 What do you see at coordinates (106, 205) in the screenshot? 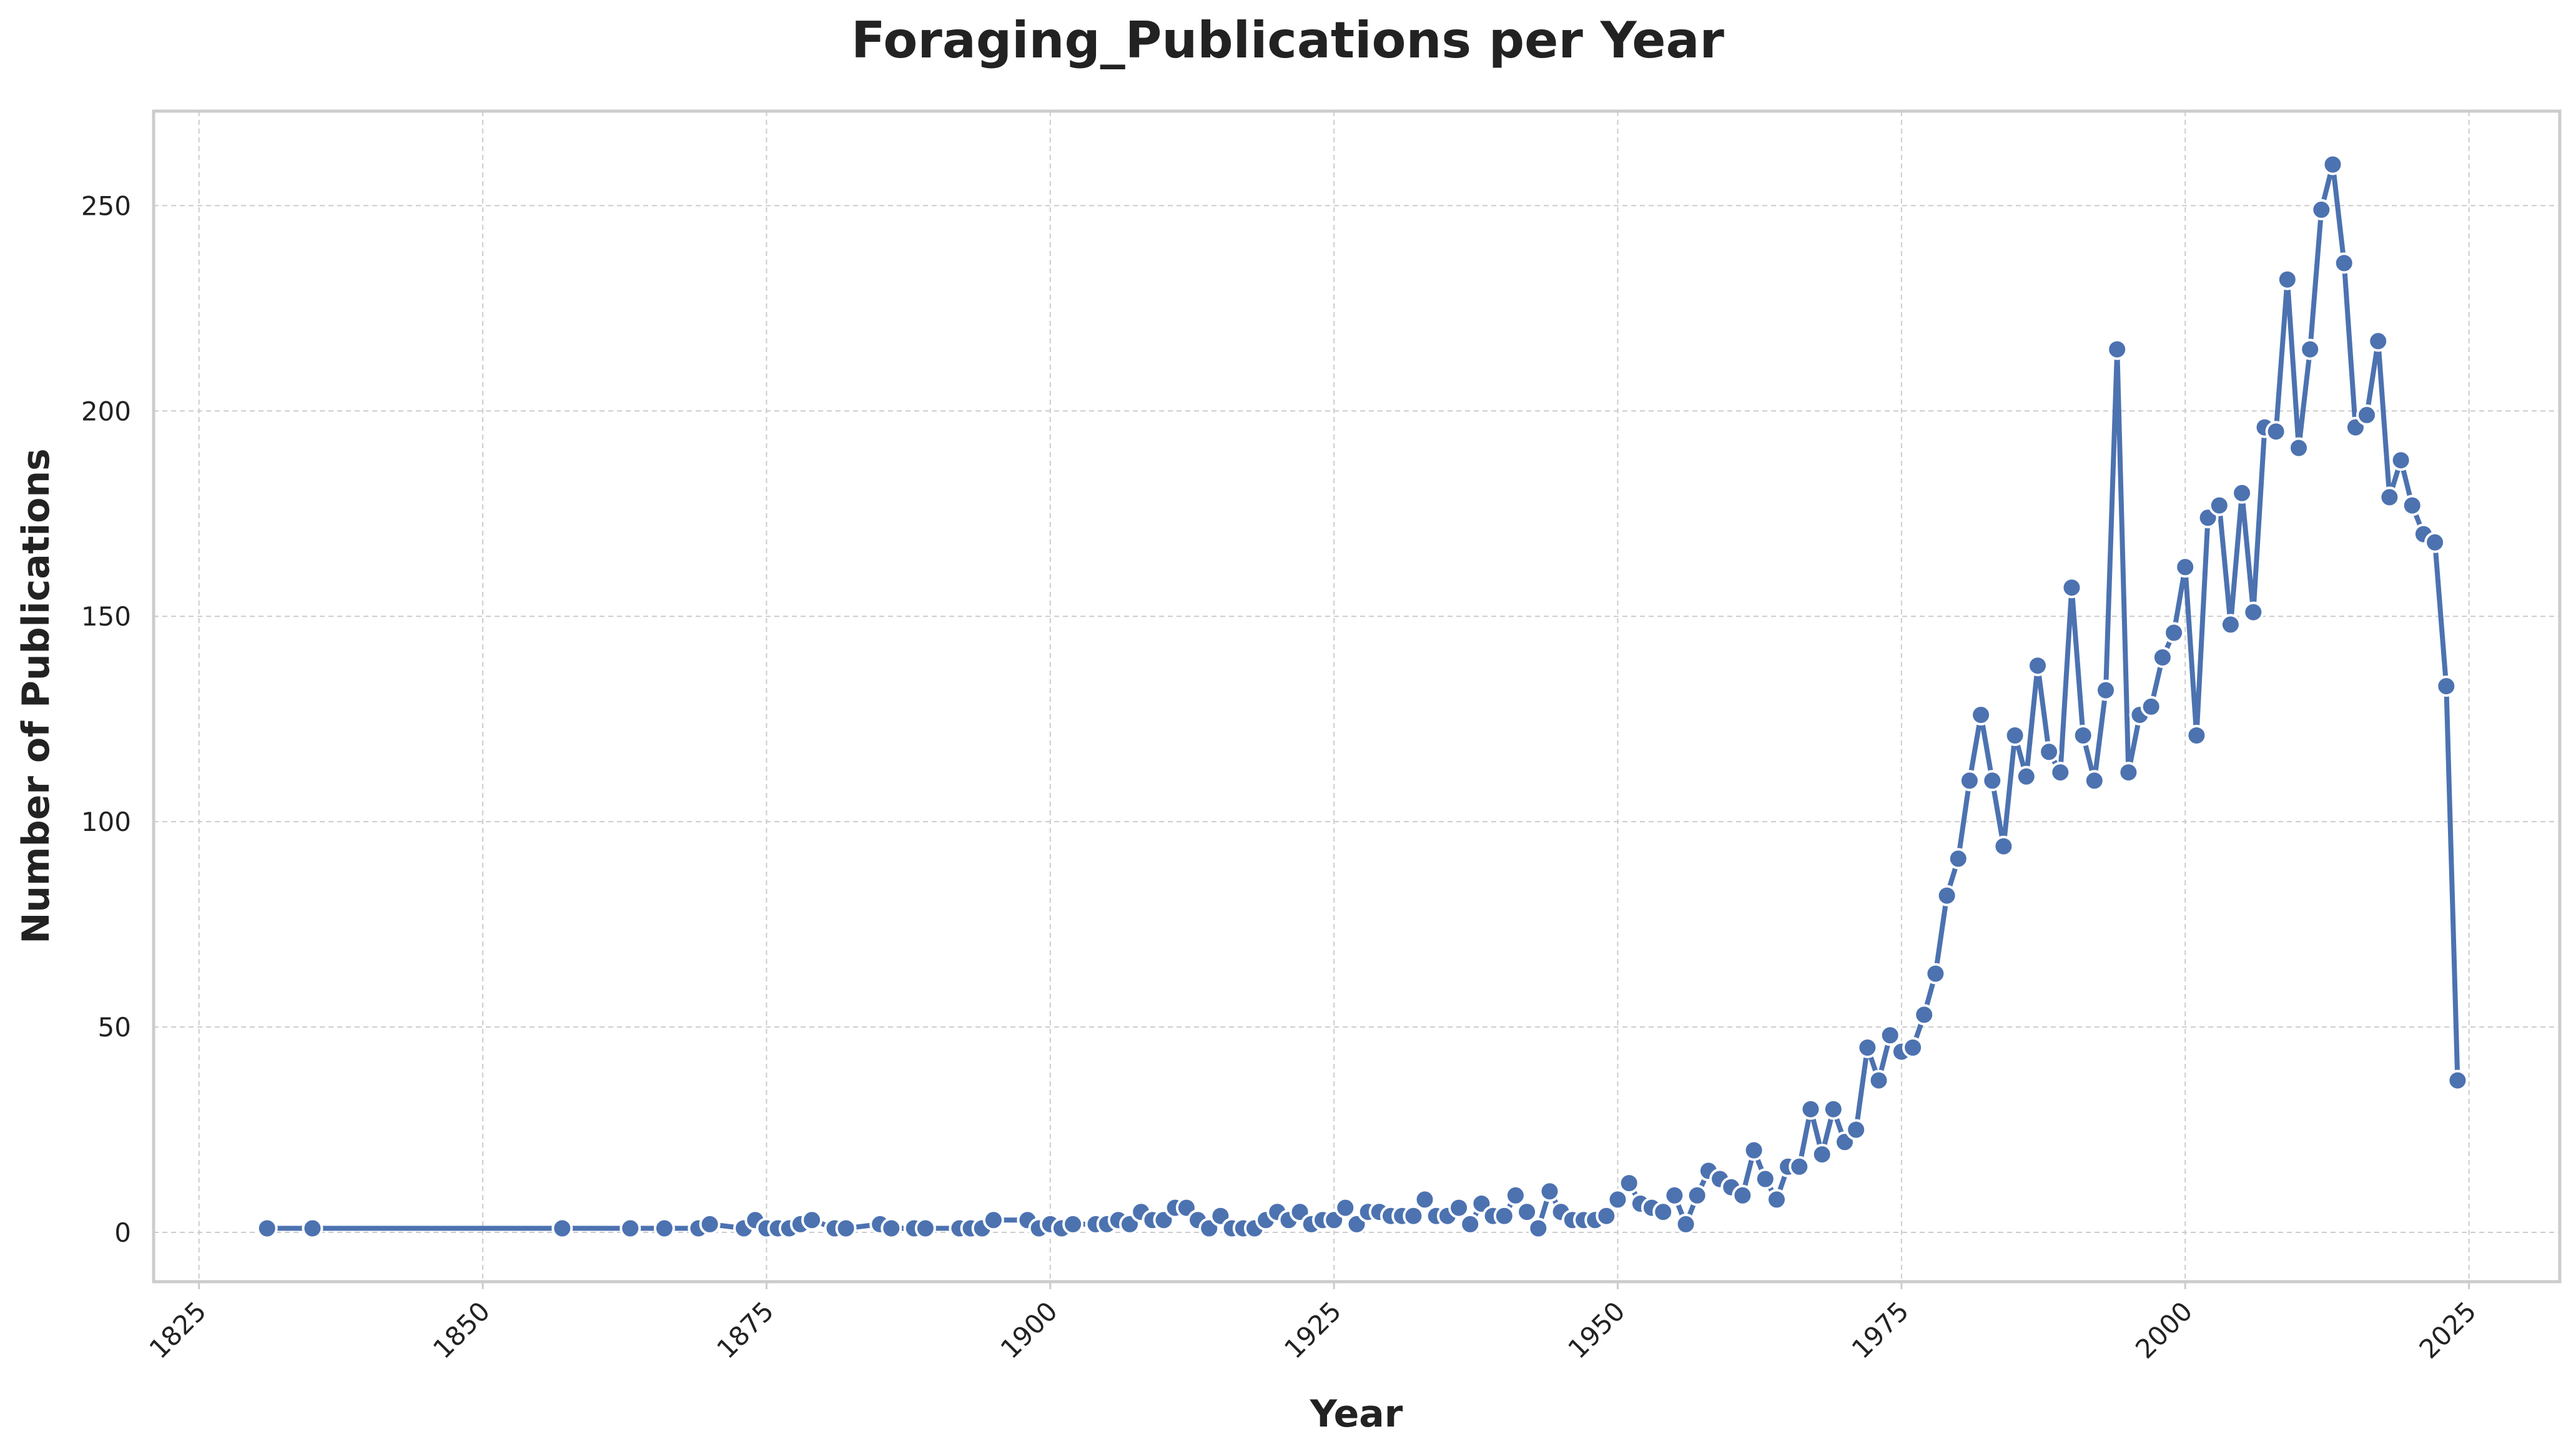
I see `y-tick-label: 250` at bounding box center [106, 205].